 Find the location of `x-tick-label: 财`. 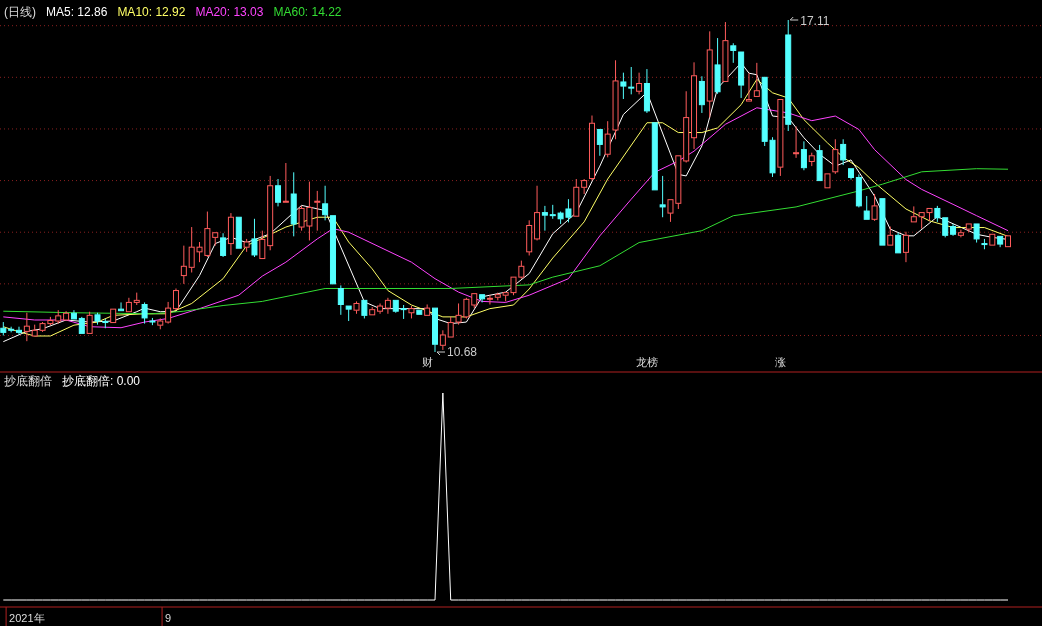

x-tick-label: 财 is located at coordinates (427, 362).